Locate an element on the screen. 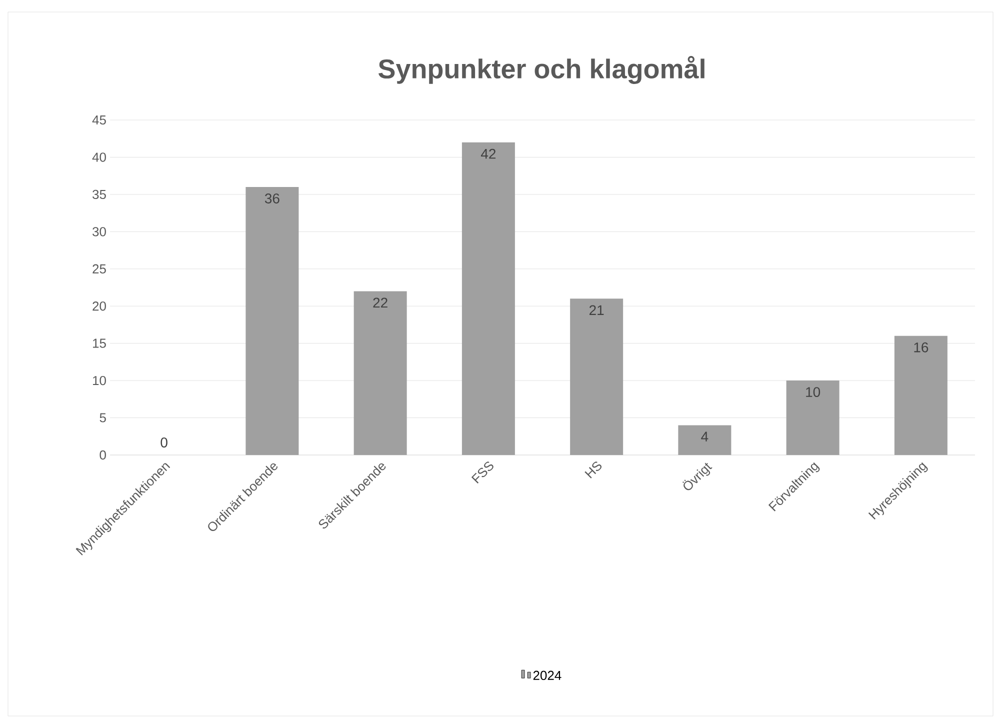 This screenshot has height=718, width=995. data-label: 42 is located at coordinates (488, 153).